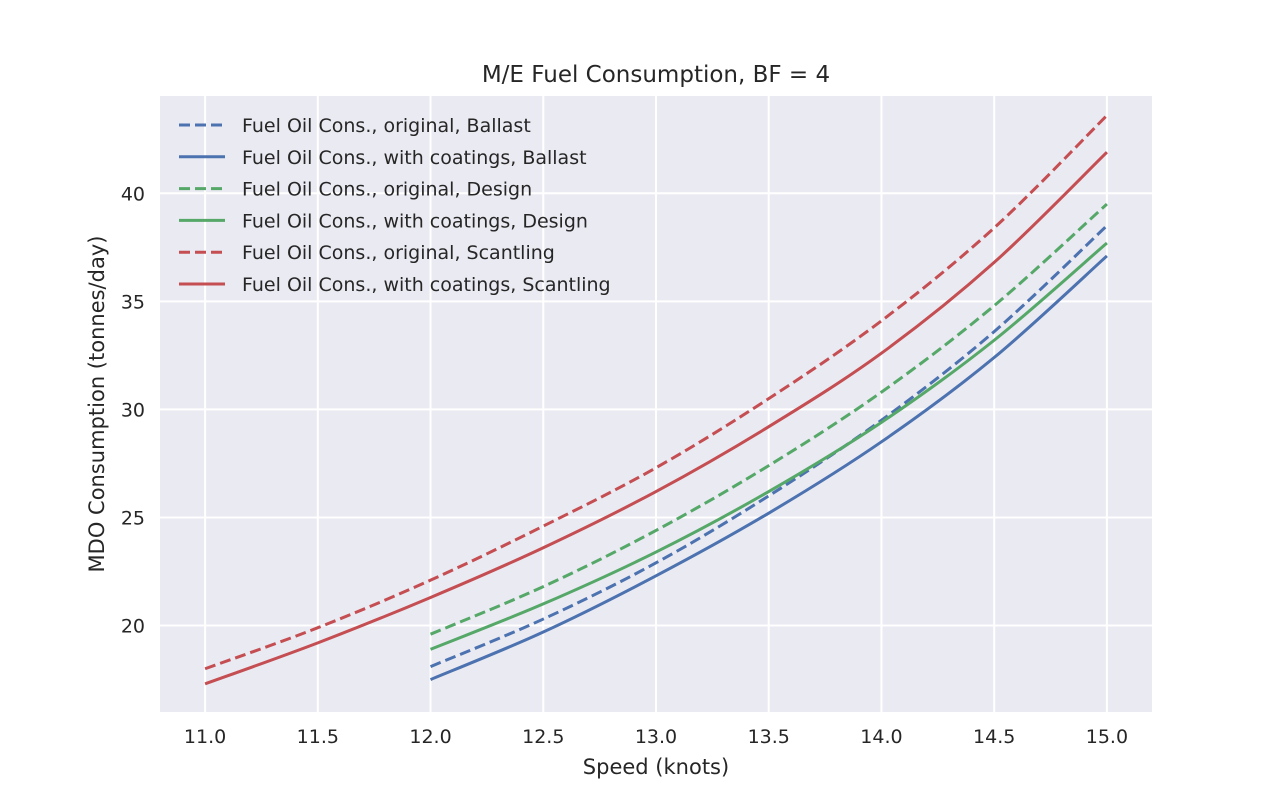 This screenshot has width=1280, height=800. I want to click on x-tick-label: 12.5, so click(543, 737).